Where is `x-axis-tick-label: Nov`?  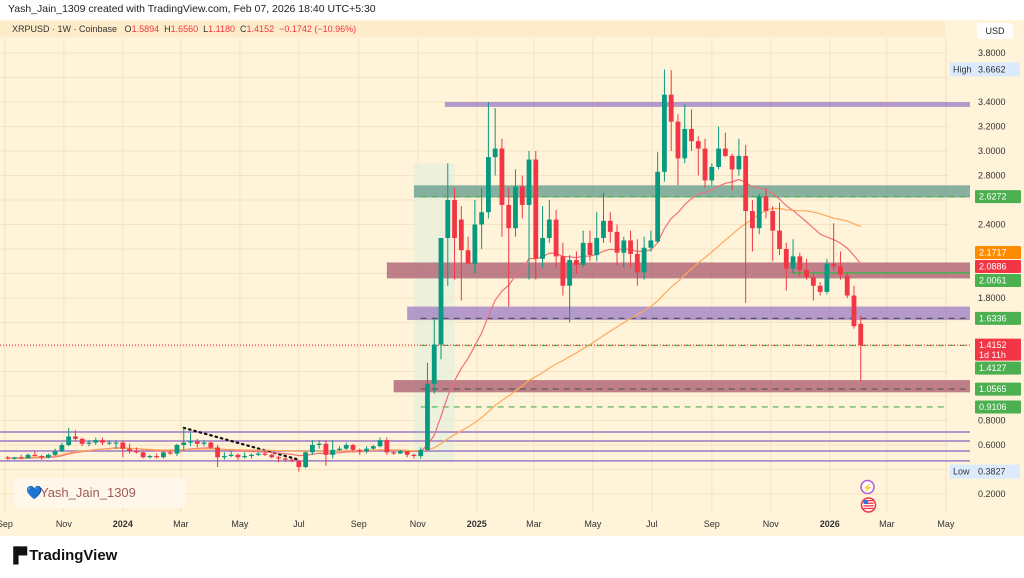
x-axis-tick-label: Nov is located at coordinates (418, 524).